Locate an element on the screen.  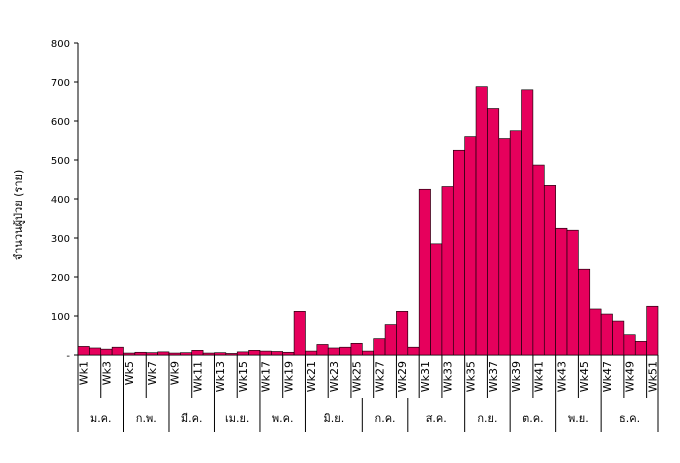
week-label: Wk41 is located at coordinates (539, 376).